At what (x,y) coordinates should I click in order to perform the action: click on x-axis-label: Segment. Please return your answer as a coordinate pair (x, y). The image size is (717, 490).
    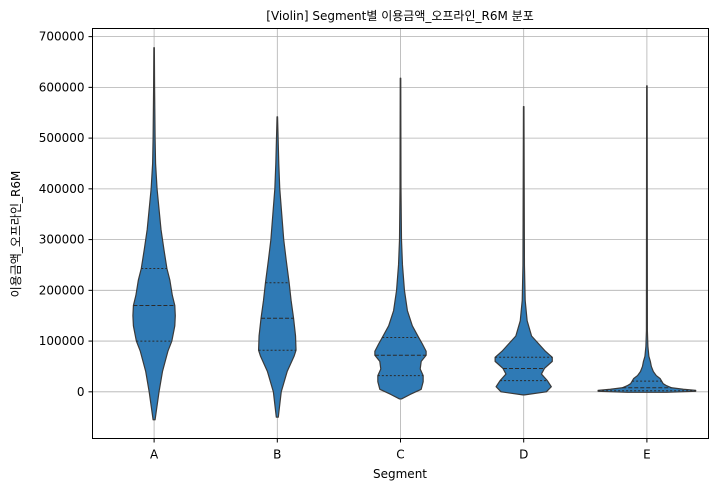
    Looking at the image, I should click on (400, 474).